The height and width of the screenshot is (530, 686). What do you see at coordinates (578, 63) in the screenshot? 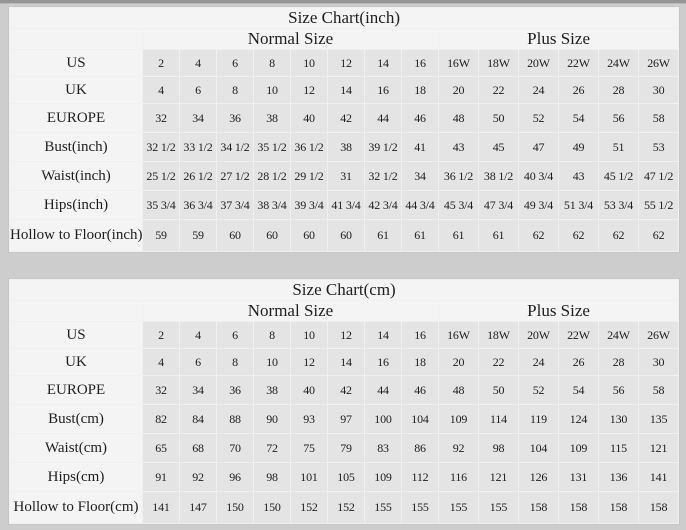
I see `size-value-cell: 22W` at bounding box center [578, 63].